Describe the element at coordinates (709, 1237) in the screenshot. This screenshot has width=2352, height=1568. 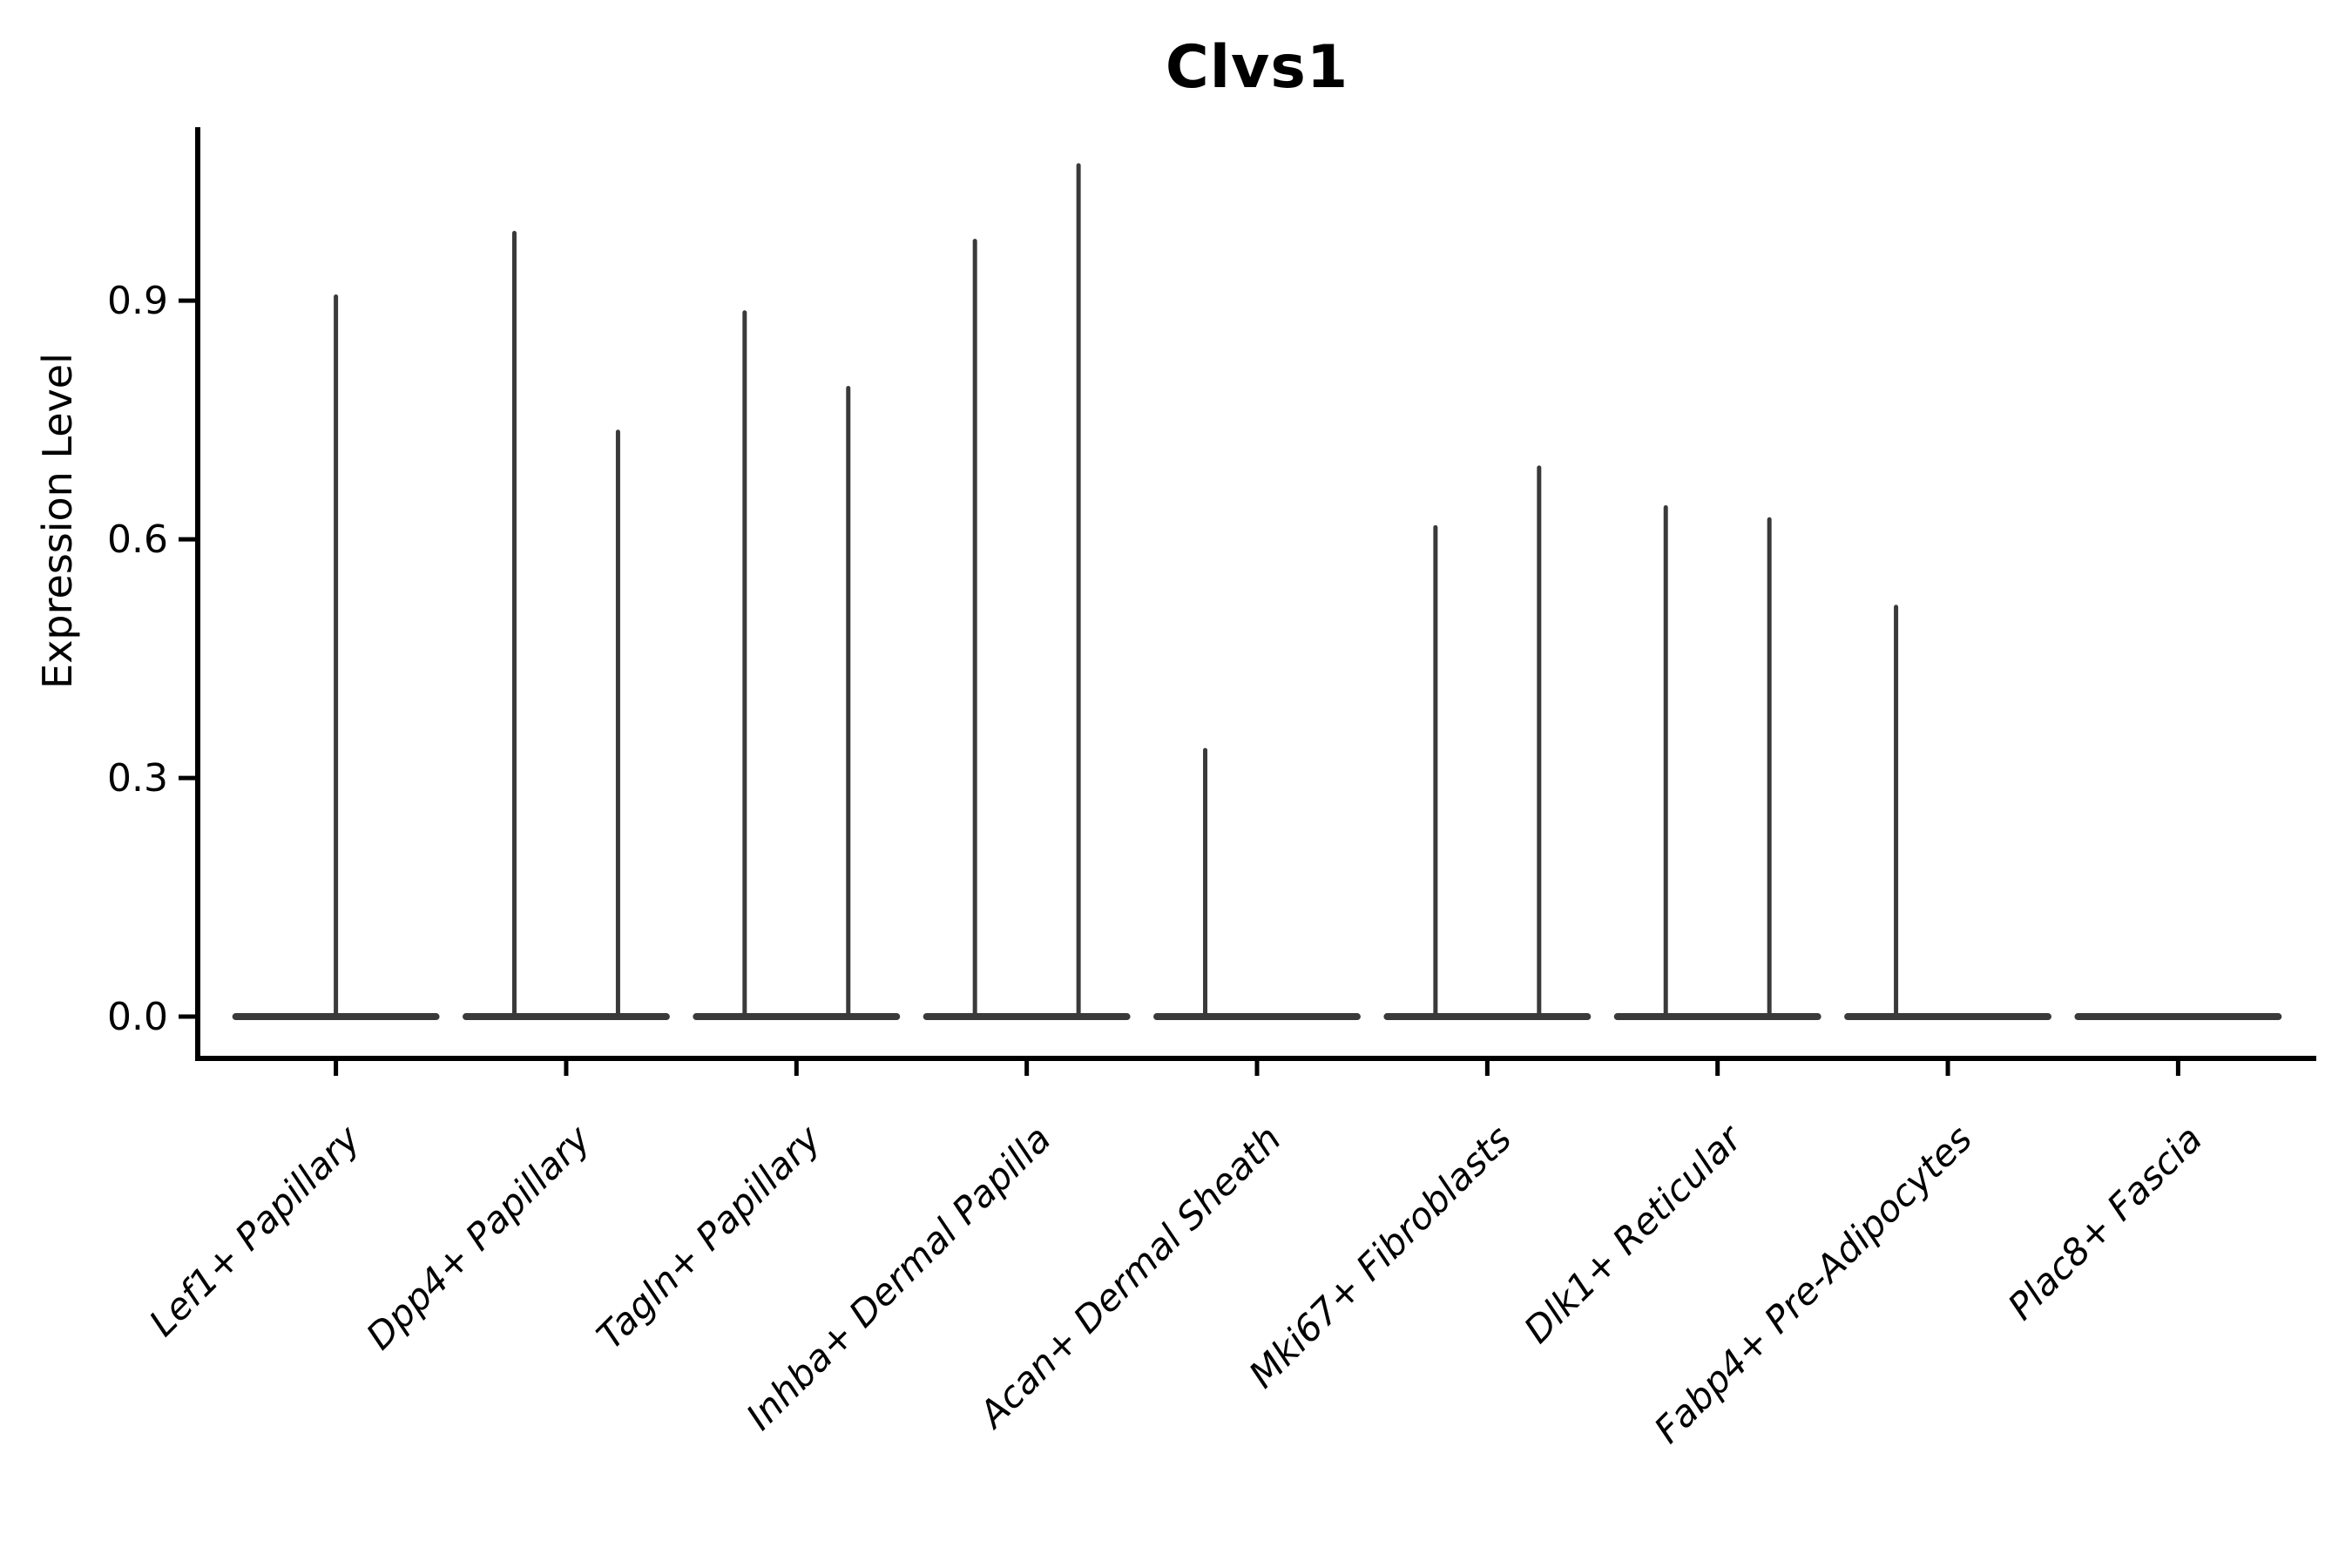
I see `x-tick-label: Tagln+ Papillary` at that location.